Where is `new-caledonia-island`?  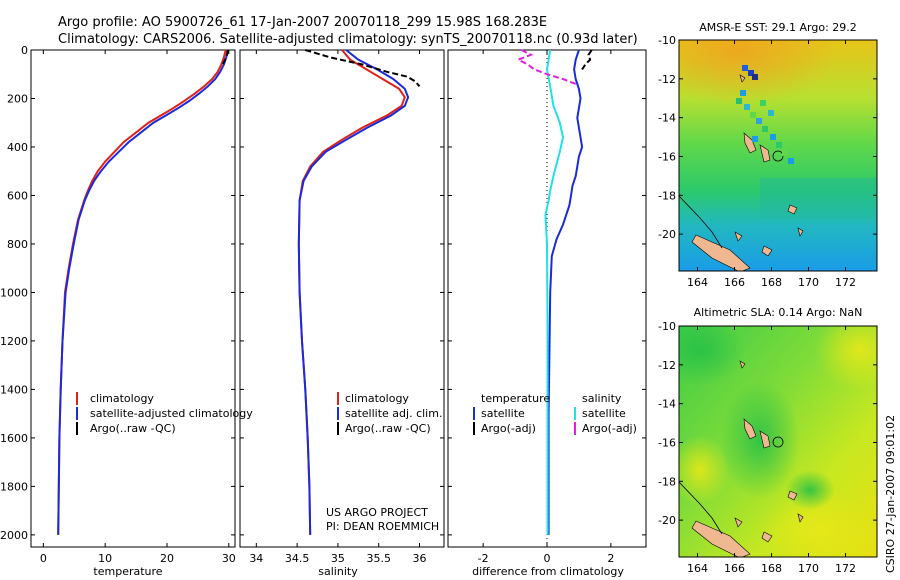
new-caledonia-island is located at coordinates (721, 252).